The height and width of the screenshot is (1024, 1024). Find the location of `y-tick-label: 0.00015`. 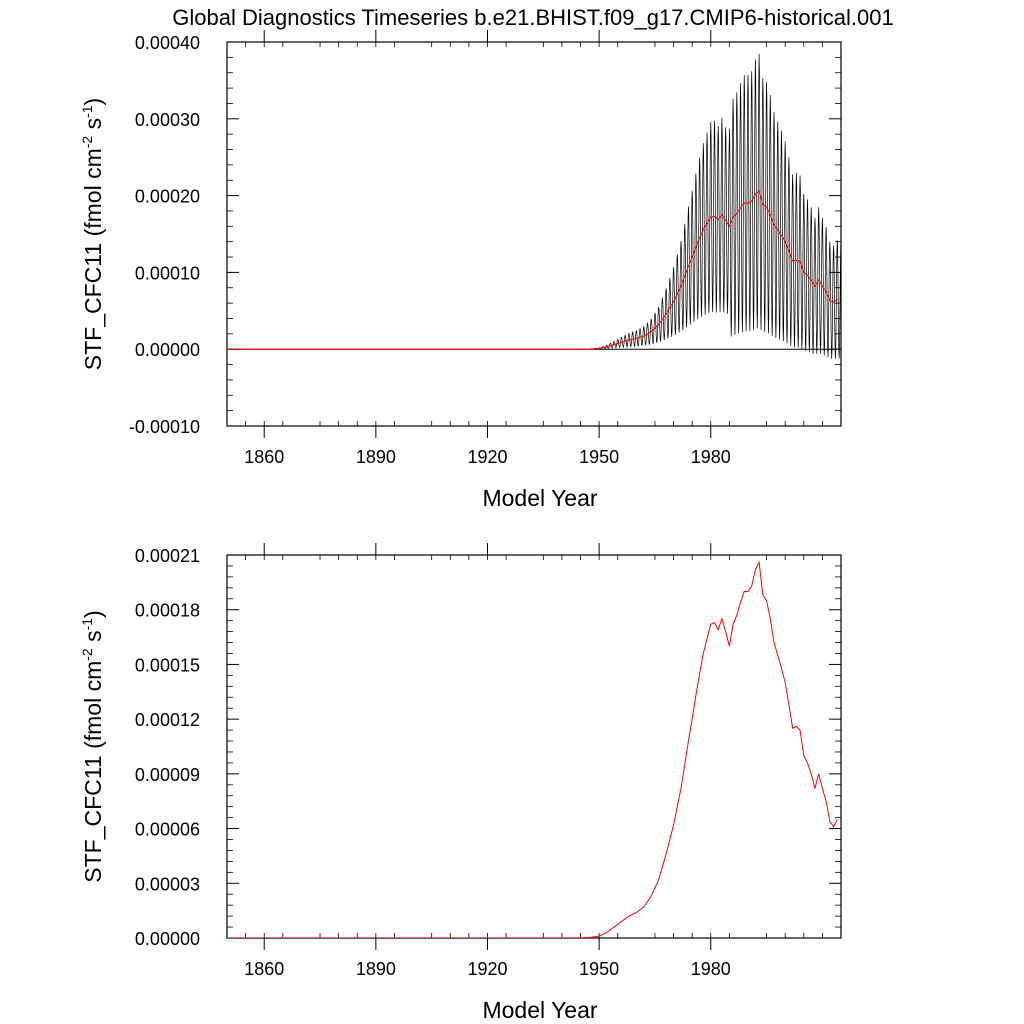

y-tick-label: 0.00015 is located at coordinates (167, 665).